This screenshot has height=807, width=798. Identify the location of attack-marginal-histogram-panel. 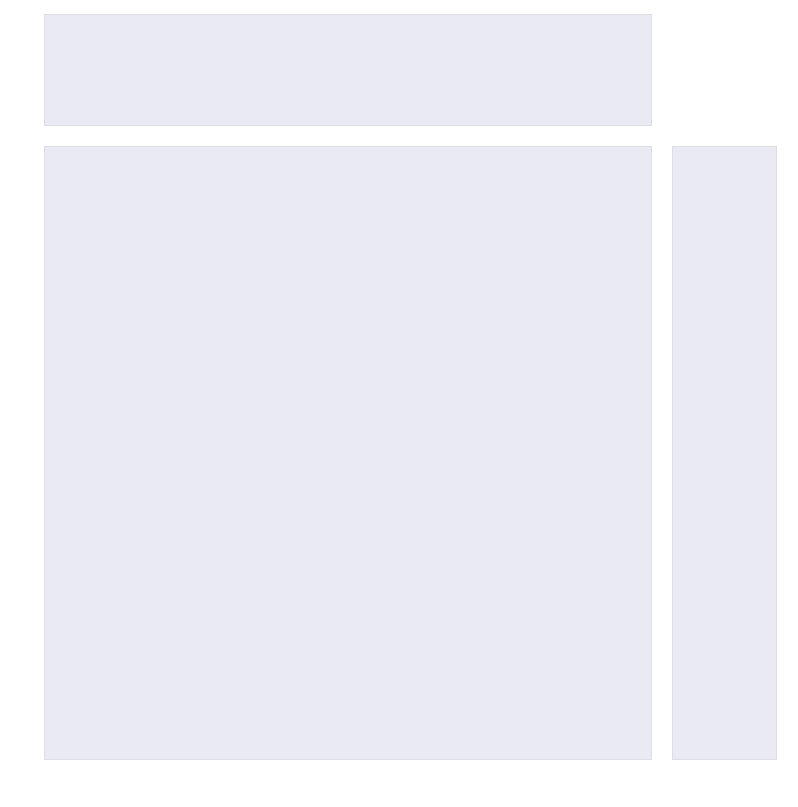
(348, 70).